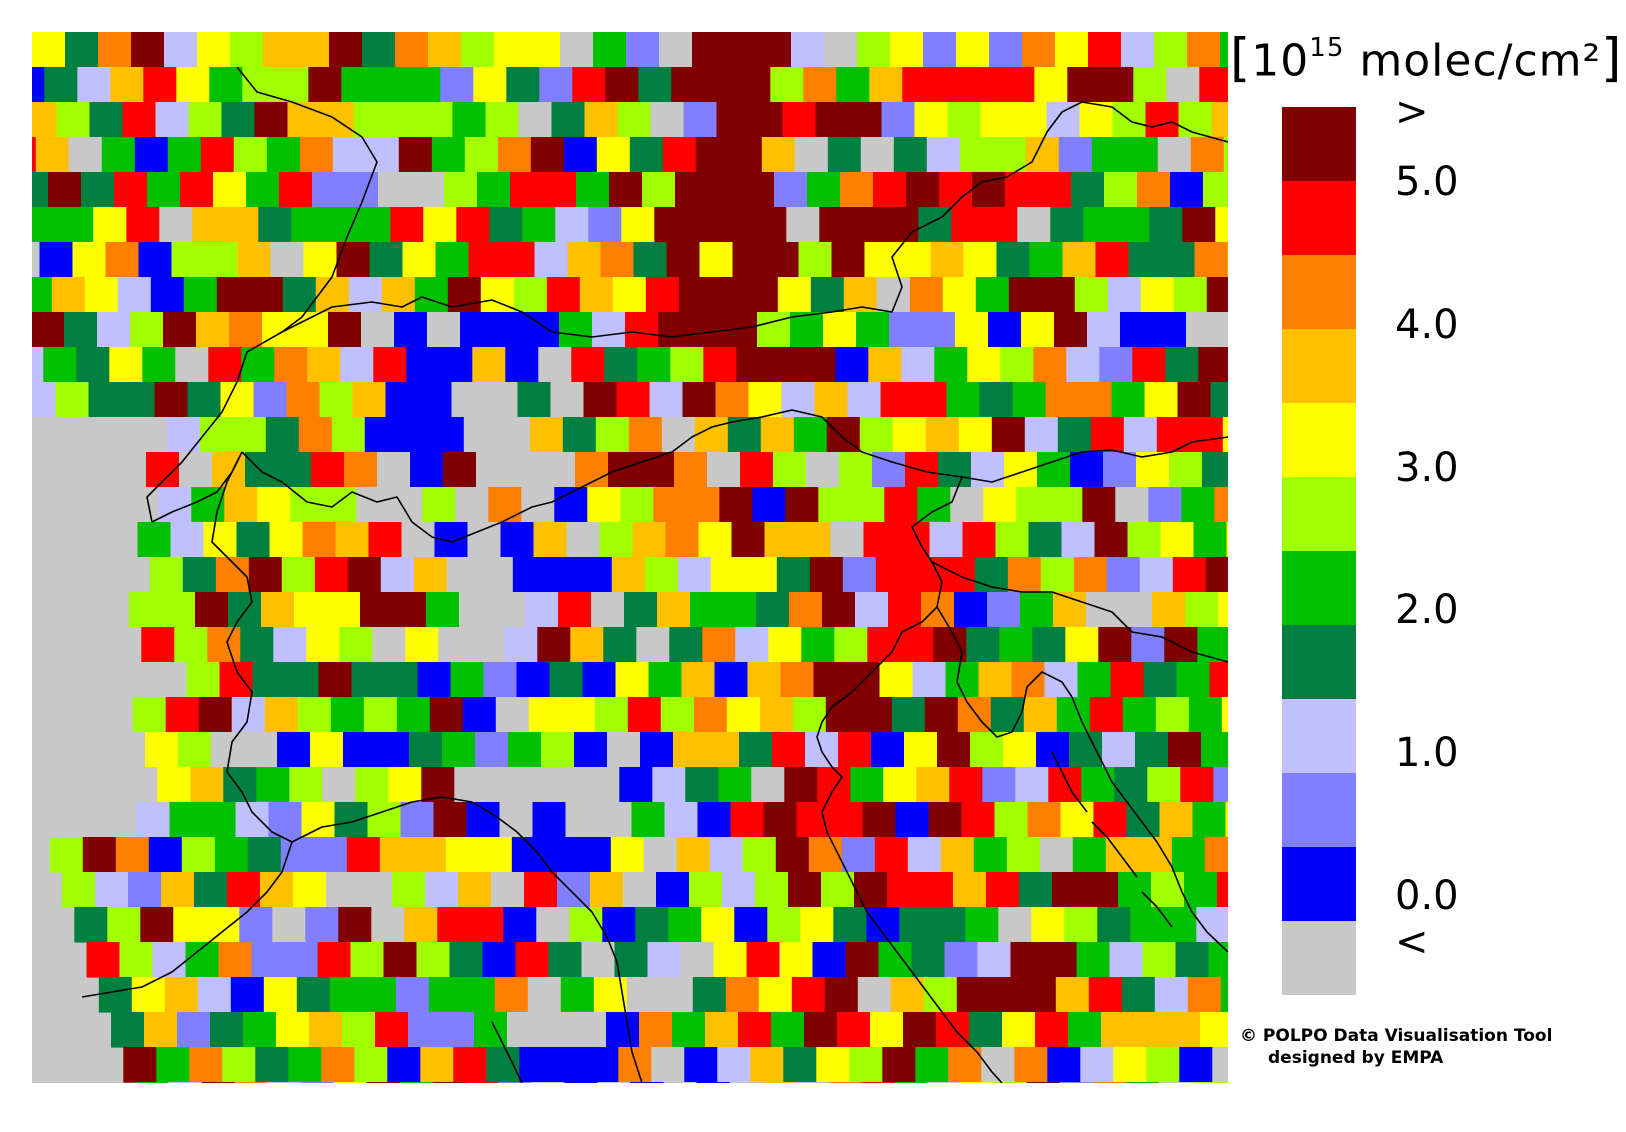 This screenshot has height=1132, width=1626. I want to click on border-switzerland-west, so click(214, 427).